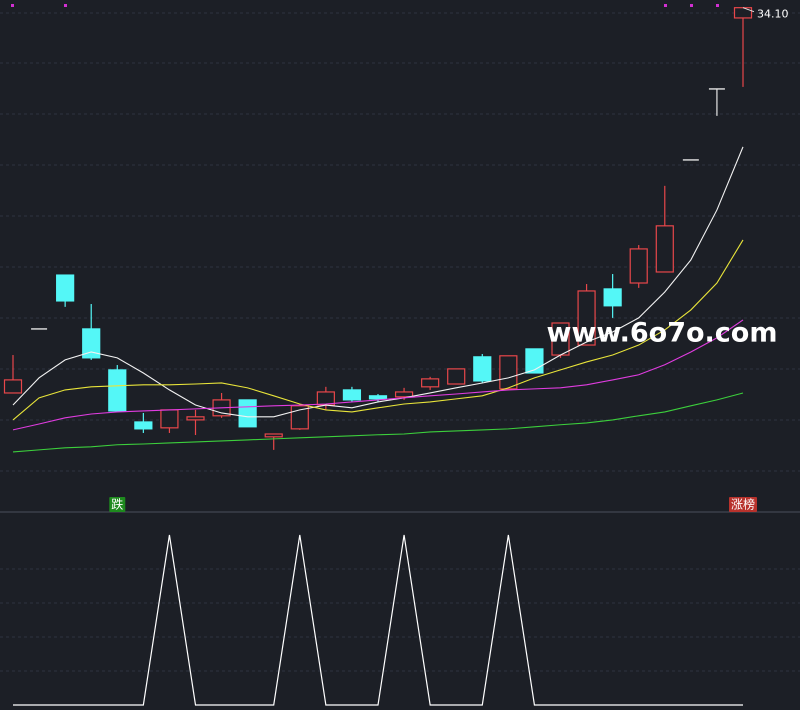 This screenshot has height=710, width=800. I want to click on high-pointer, so click(748, 10).